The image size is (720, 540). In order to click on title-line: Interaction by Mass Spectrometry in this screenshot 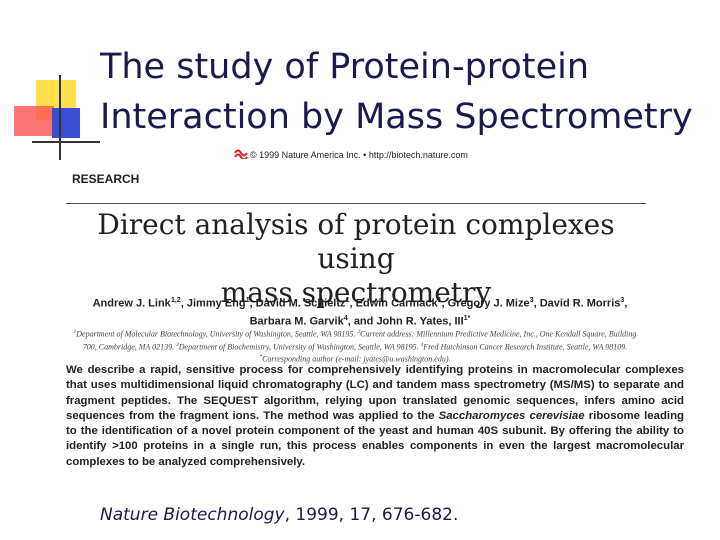, I will do `click(396, 117)`.